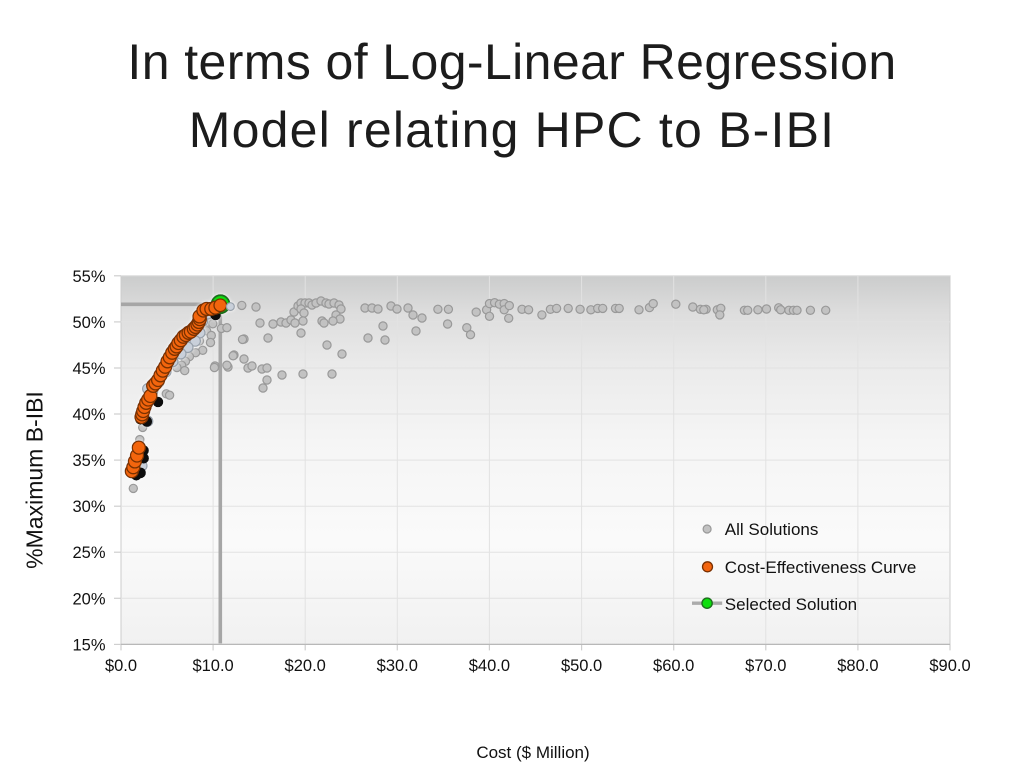 This screenshot has width=1024, height=768. What do you see at coordinates (949, 666) in the screenshot?
I see `svg-text: $90.0` at bounding box center [949, 666].